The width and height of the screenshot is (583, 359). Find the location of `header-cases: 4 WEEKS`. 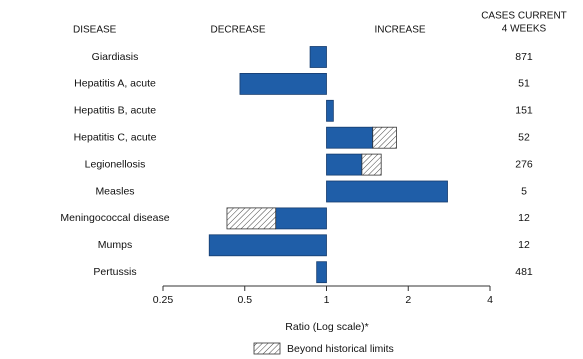

header-cases: 4 WEEKS is located at coordinates (524, 29).